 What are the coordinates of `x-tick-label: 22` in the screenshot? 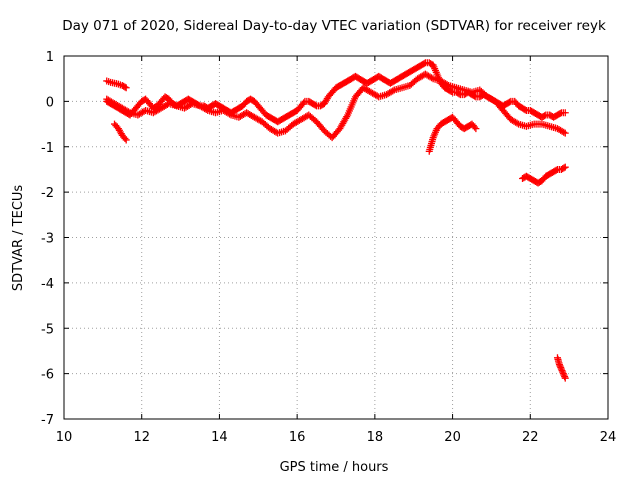 It's located at (530, 437).